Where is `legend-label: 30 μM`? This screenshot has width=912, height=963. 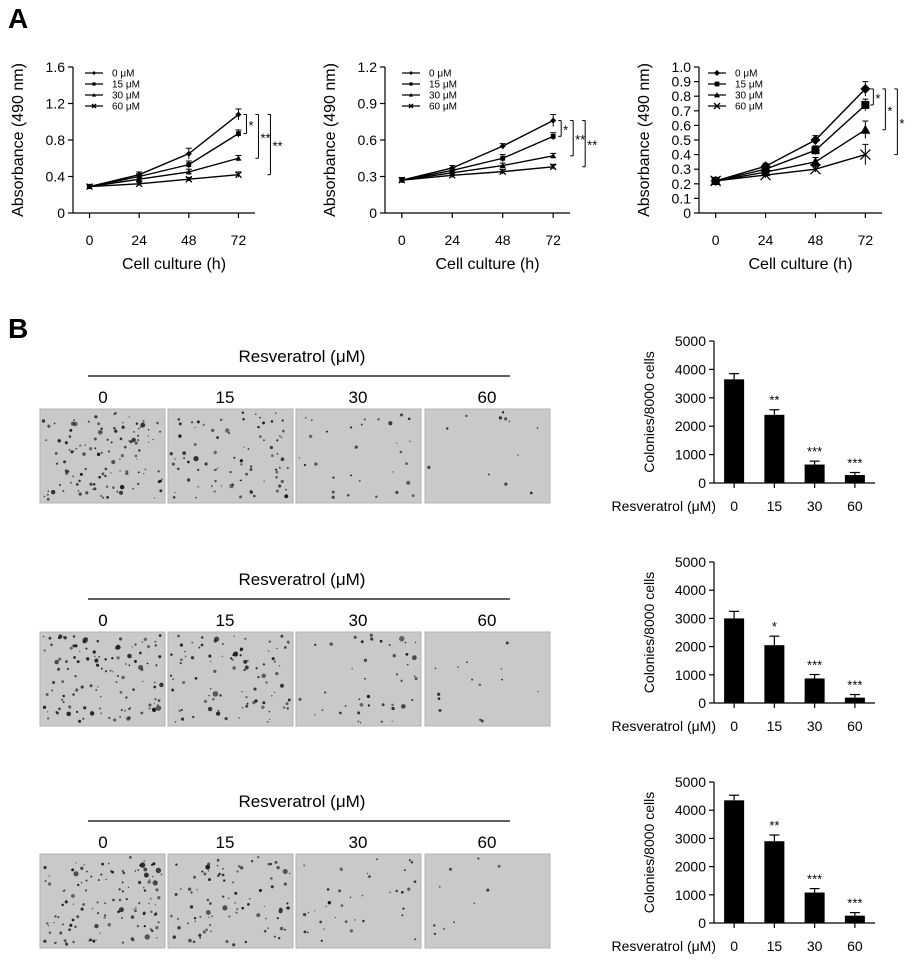 legend-label: 30 μM is located at coordinates (749, 96).